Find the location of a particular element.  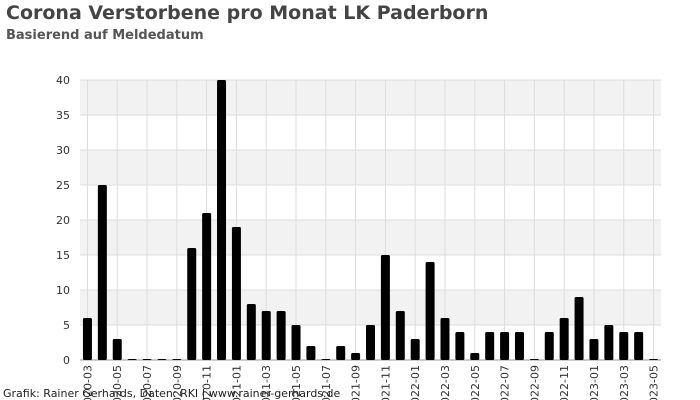

x-tick-label: 2022-01 is located at coordinates (415, 382).